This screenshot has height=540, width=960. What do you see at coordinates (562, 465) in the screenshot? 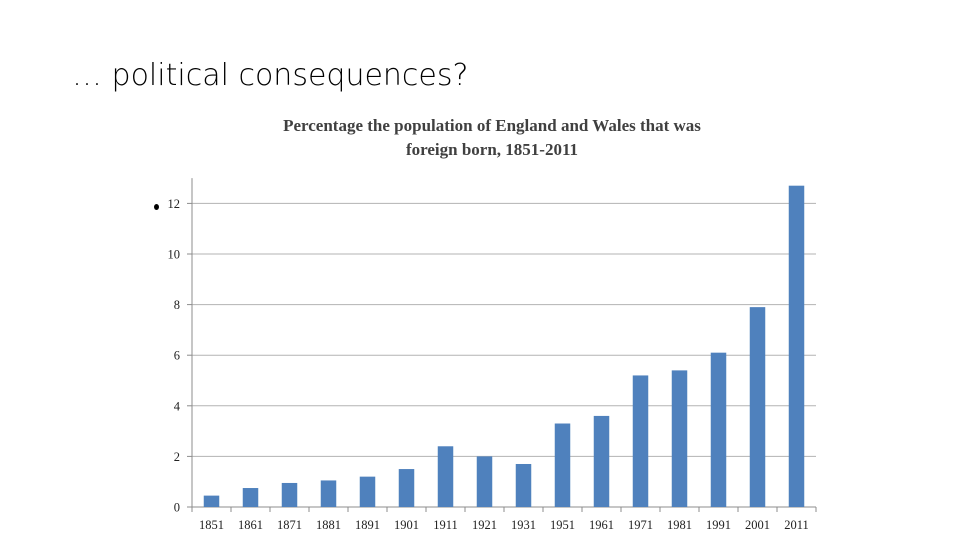
I see `bar-1951` at bounding box center [562, 465].